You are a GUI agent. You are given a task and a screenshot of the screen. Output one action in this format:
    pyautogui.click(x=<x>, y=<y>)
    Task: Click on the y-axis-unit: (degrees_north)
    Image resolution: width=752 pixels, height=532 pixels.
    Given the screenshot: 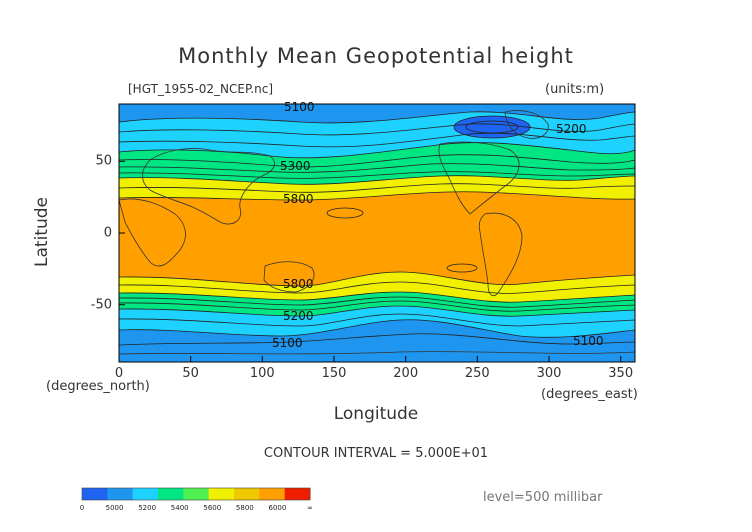 What is the action you would take?
    pyautogui.click(x=98, y=386)
    